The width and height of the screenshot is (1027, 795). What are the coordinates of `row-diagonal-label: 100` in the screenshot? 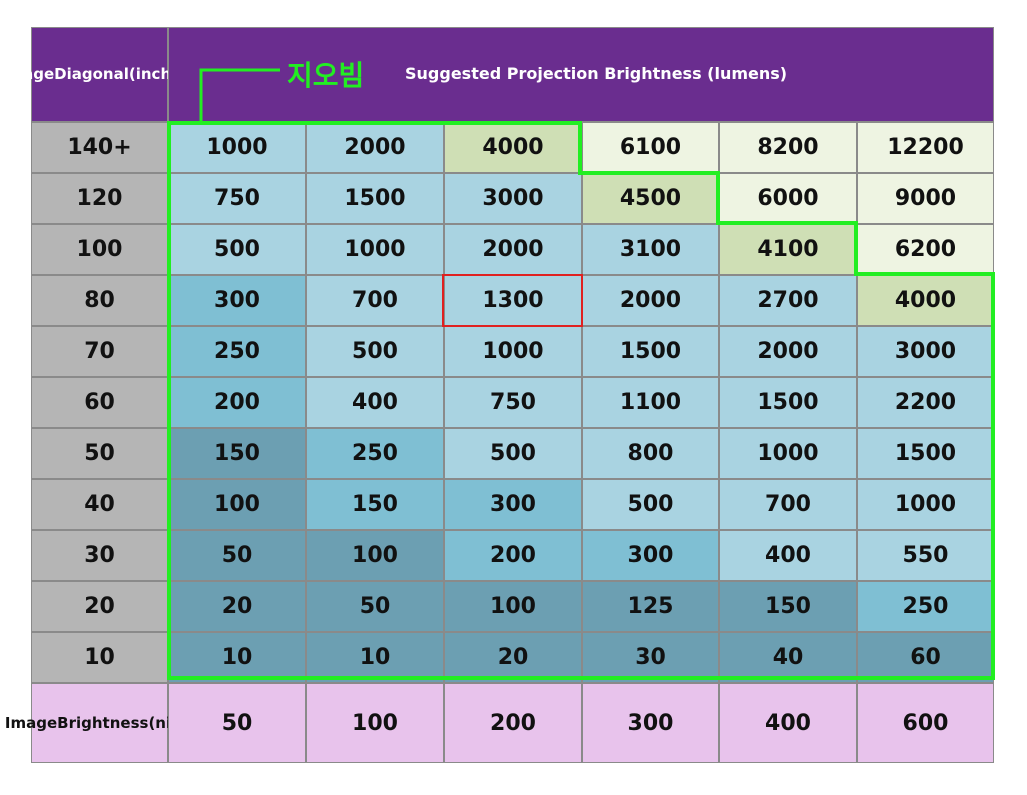 It's located at (99, 249).